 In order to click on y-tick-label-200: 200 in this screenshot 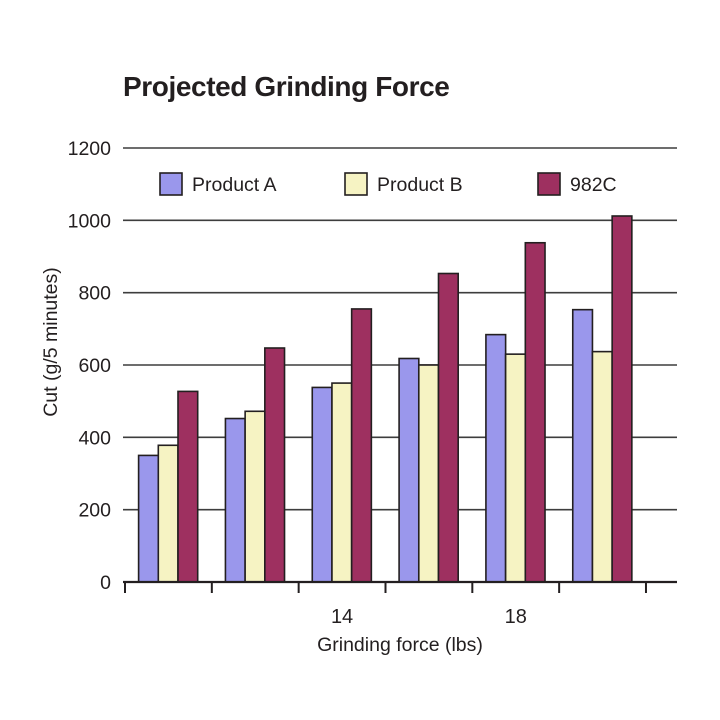, I will do `click(94, 511)`.